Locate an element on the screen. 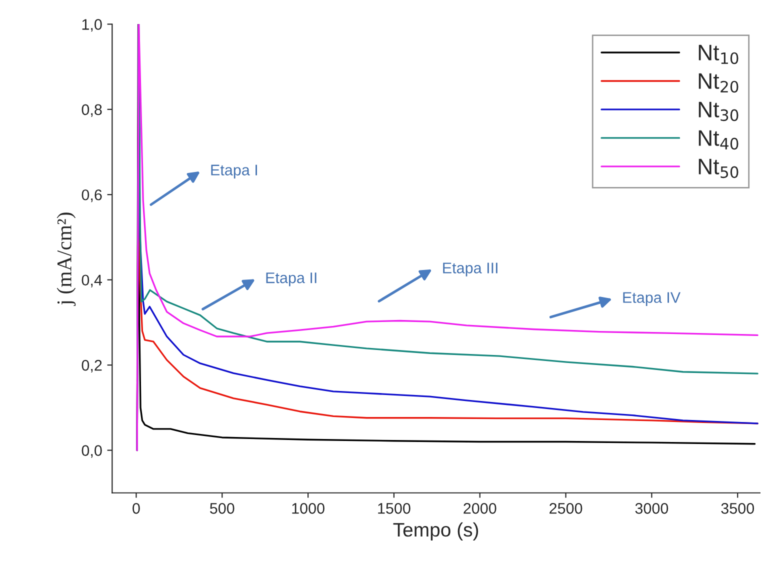  y-tick-label: 0,6 is located at coordinates (92, 195).